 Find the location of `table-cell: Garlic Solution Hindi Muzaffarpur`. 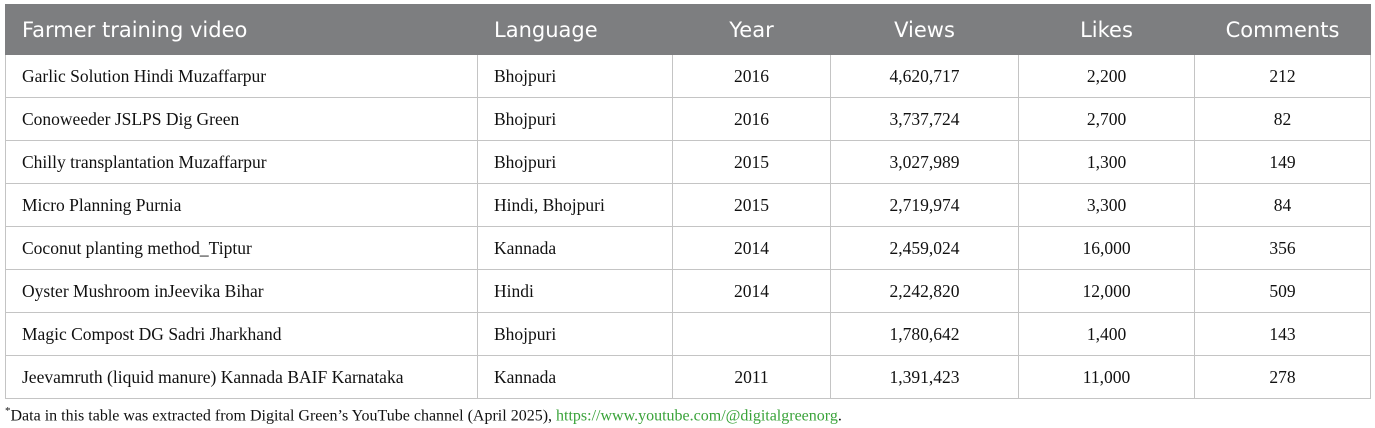

table-cell: Garlic Solution Hindi Muzaffarpur is located at coordinates (241, 76).